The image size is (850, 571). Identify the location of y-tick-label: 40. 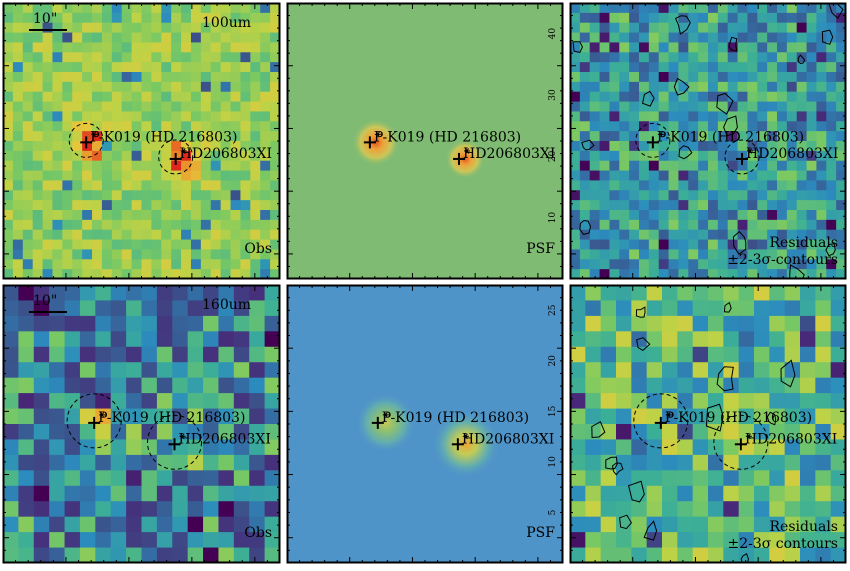
(553, 34).